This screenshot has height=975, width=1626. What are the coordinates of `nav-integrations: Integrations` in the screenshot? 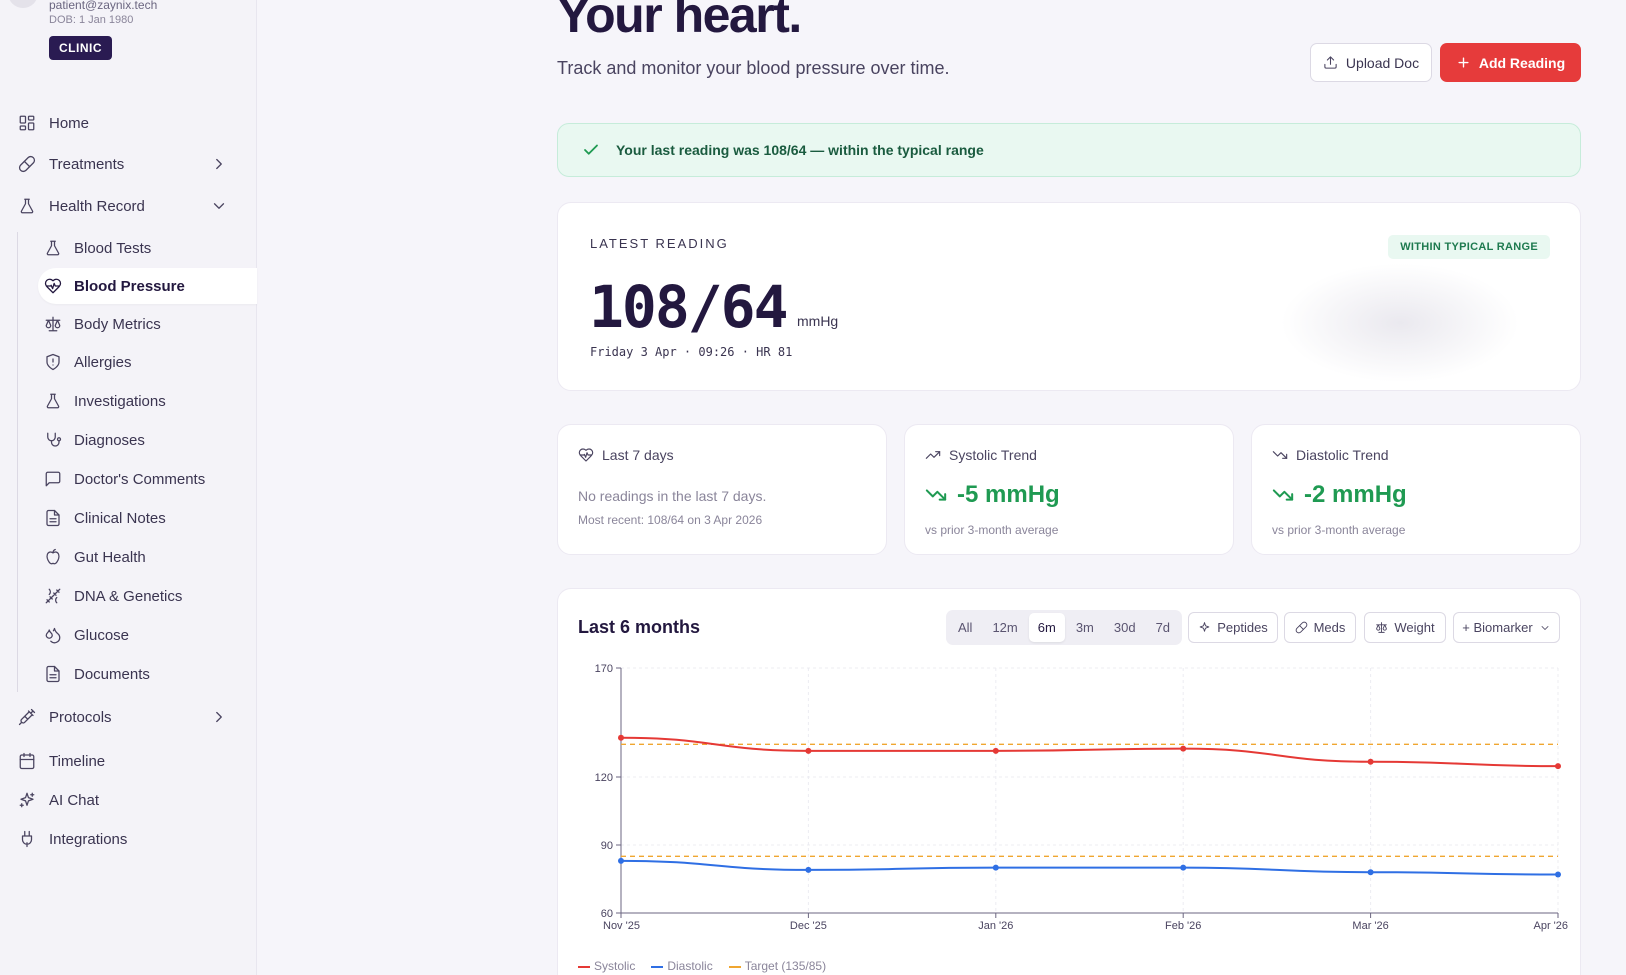 It's located at (128, 839).